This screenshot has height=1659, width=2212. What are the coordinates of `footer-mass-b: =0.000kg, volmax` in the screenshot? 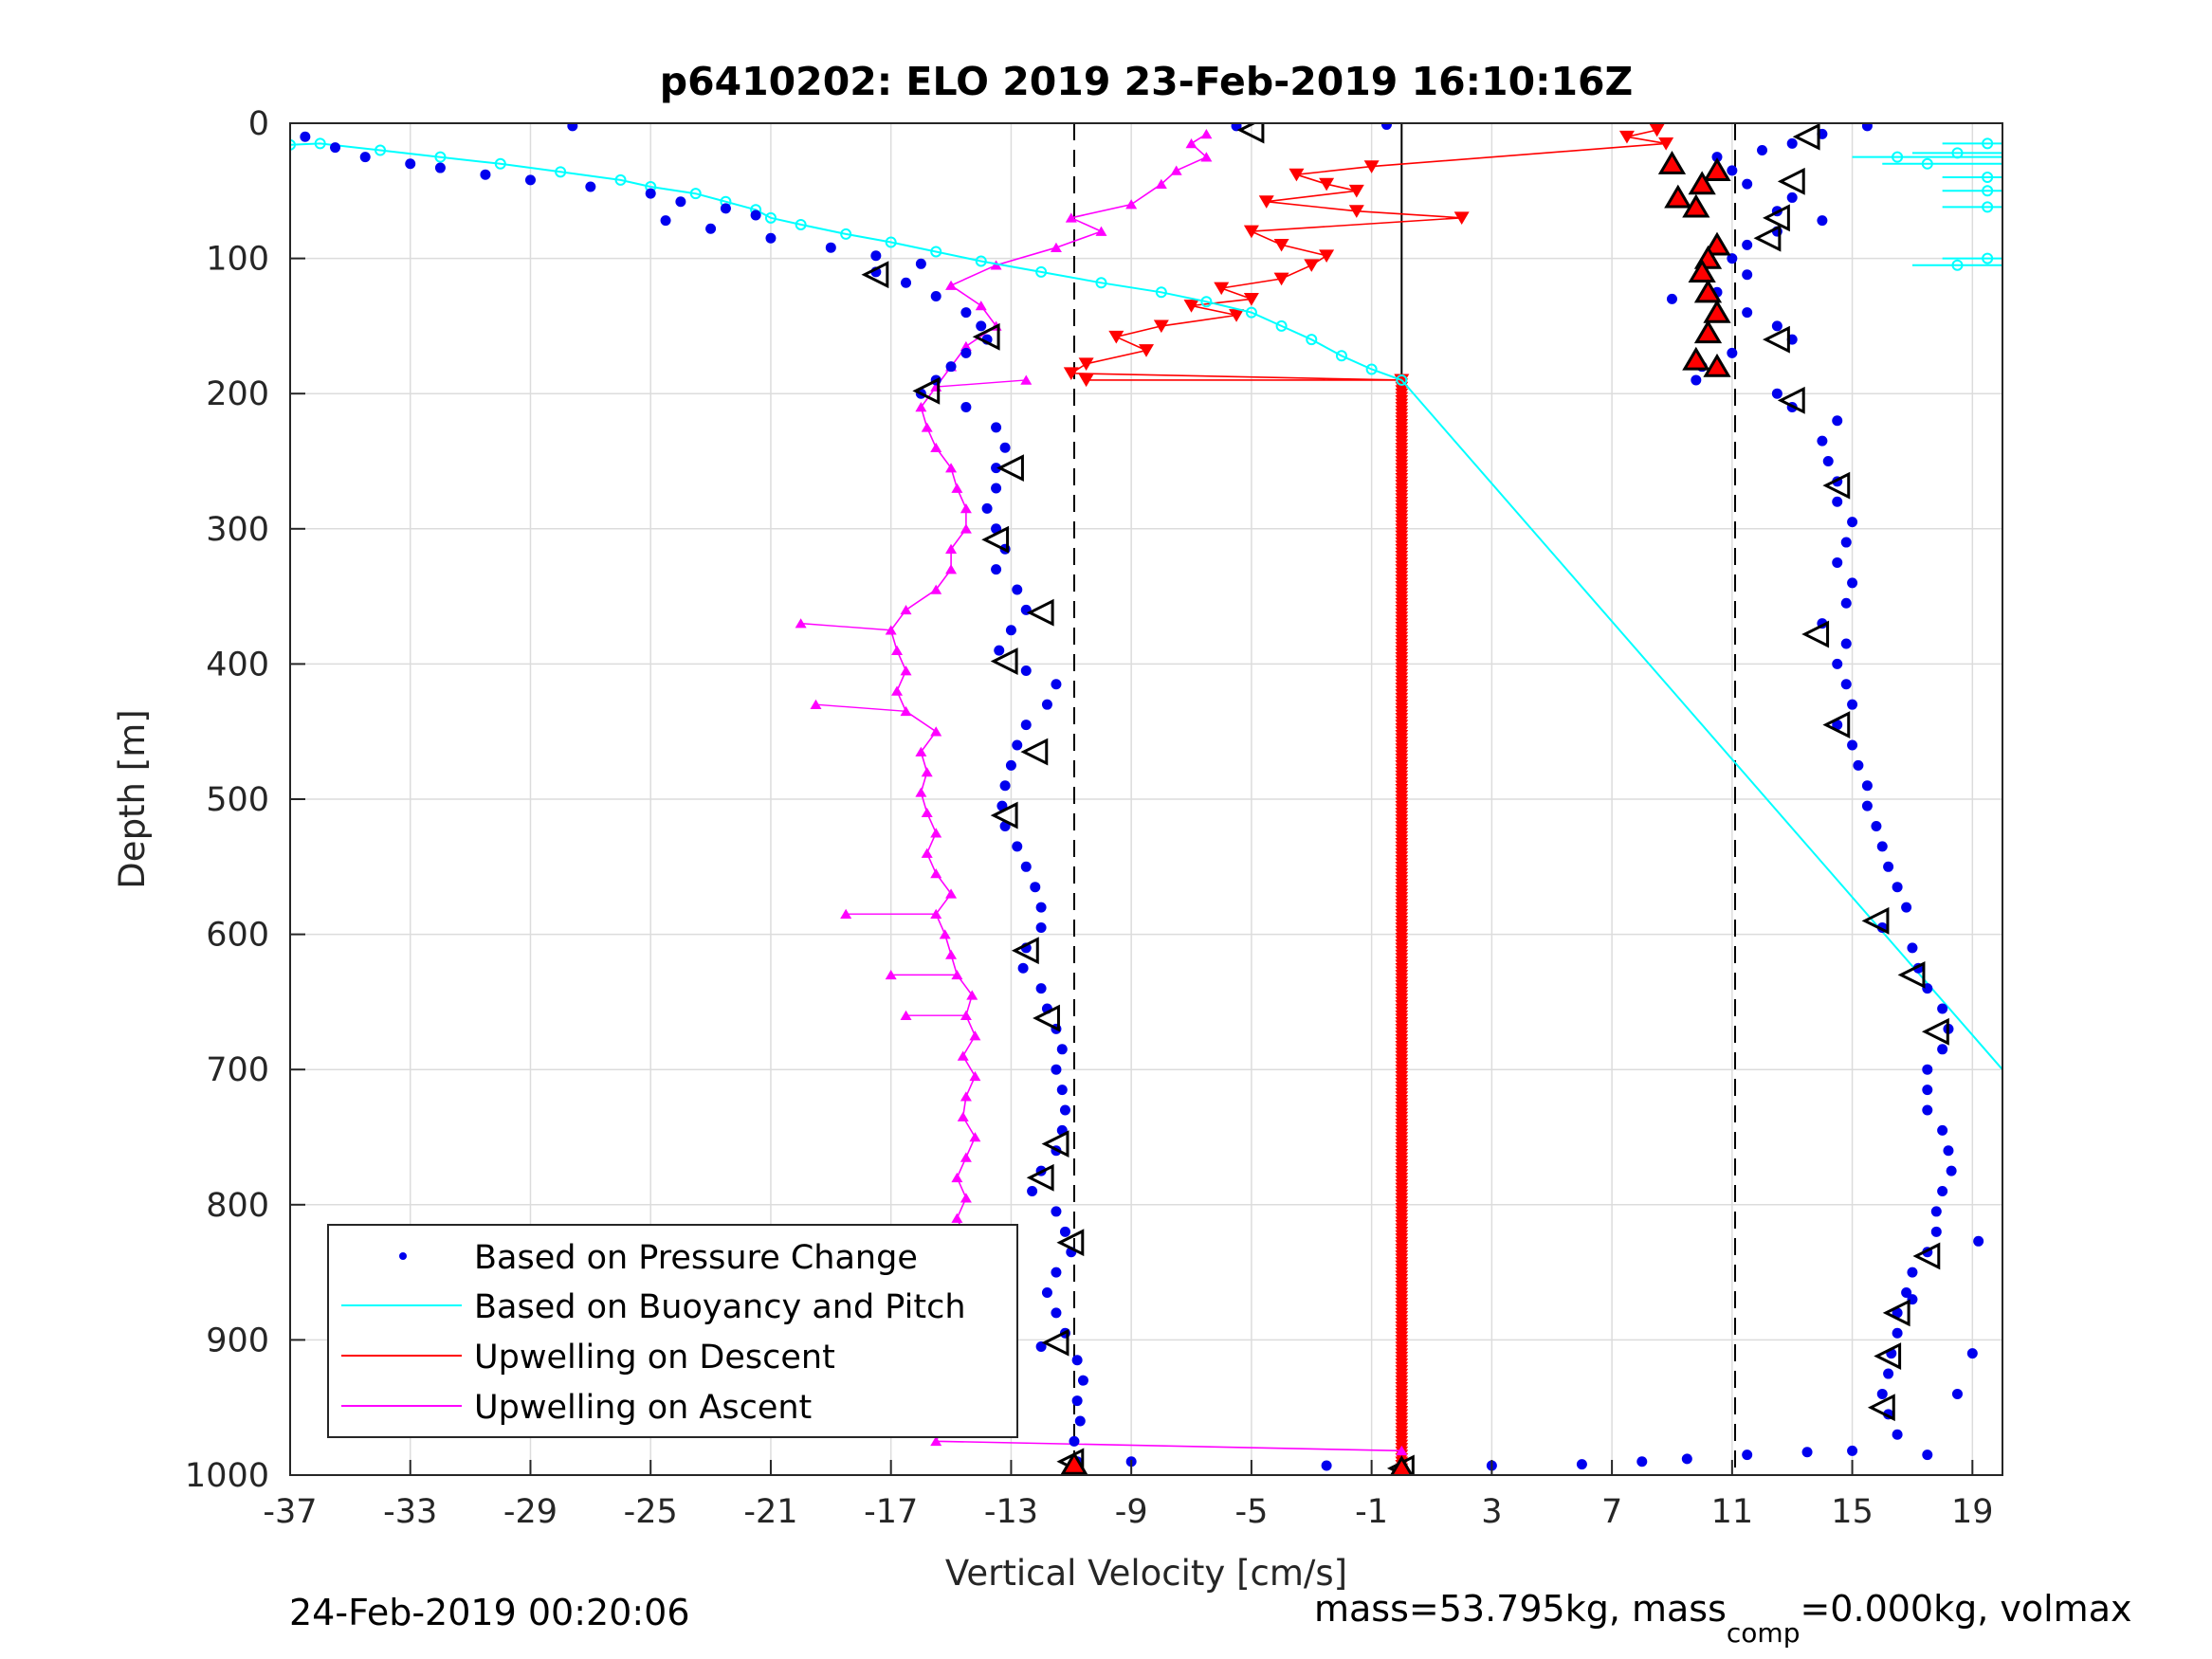 It's located at (1965, 1609).